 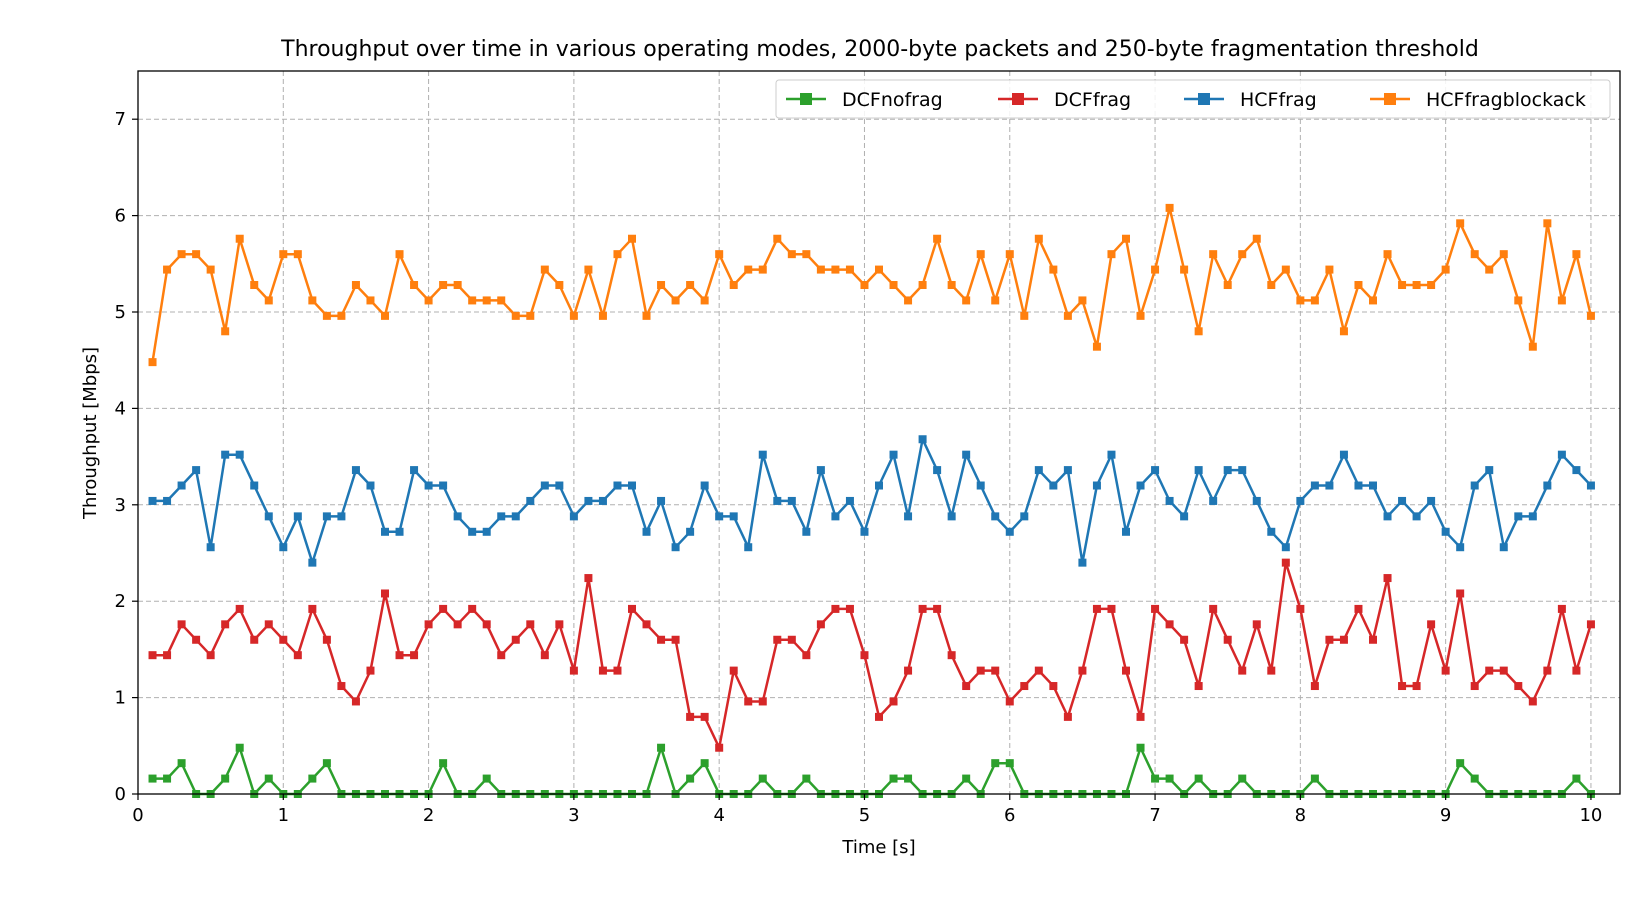 I want to click on legend-marker-hcffragblockack, so click(x=1390, y=99).